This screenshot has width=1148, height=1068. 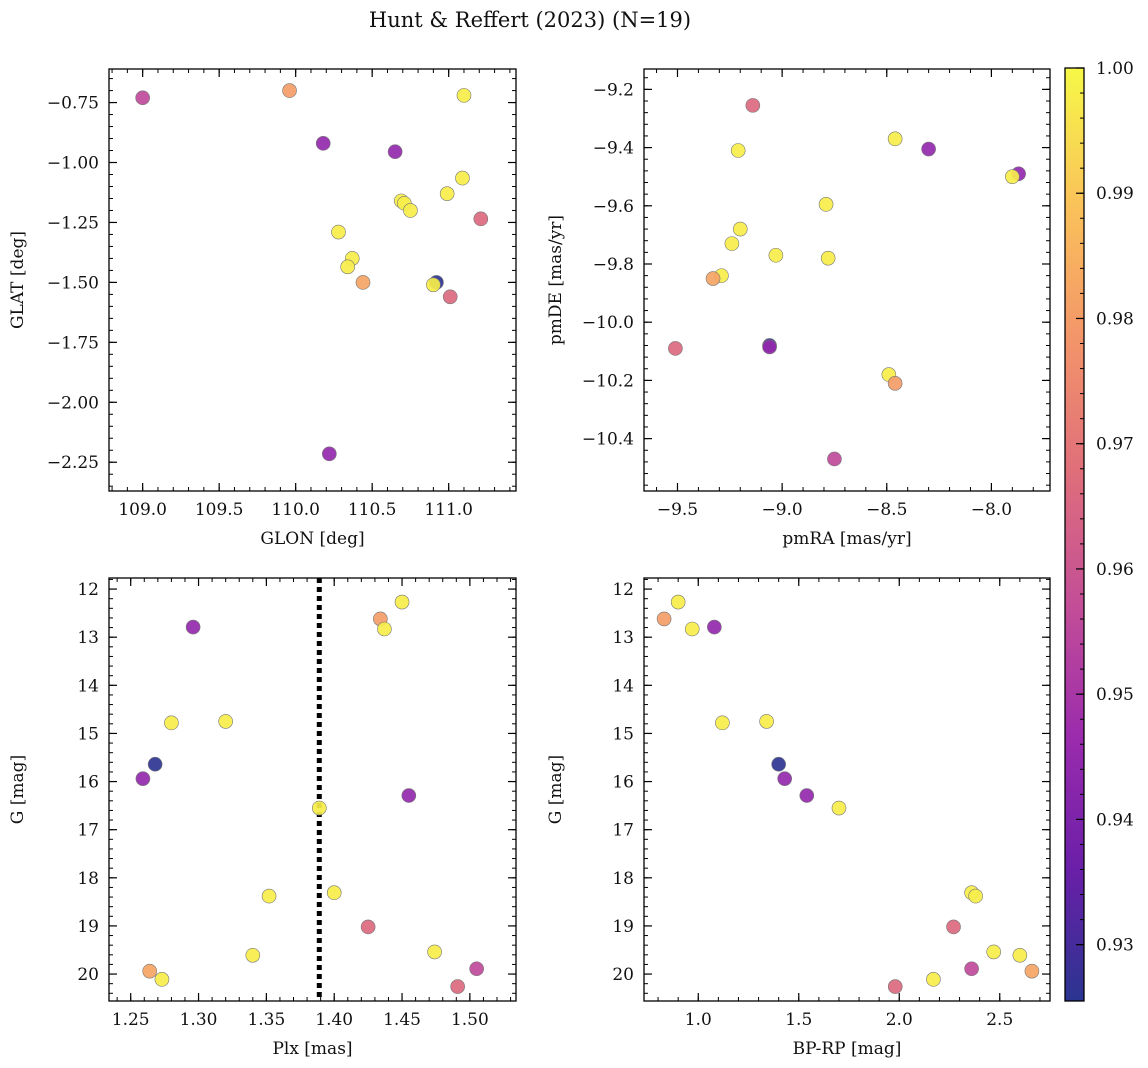 What do you see at coordinates (847, 1049) in the screenshot?
I see `x-axis-label: BP-RP [mag]` at bounding box center [847, 1049].